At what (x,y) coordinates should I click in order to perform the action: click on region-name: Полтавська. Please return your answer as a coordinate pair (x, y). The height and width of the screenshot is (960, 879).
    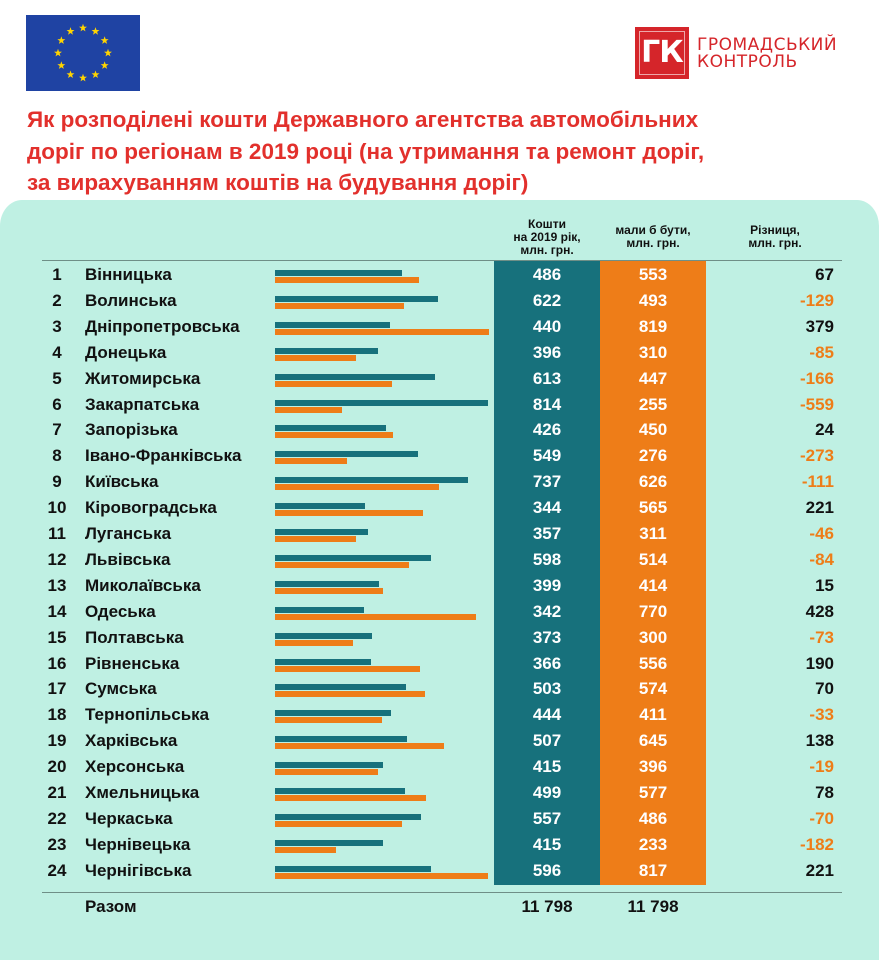
    Looking at the image, I should click on (134, 637).